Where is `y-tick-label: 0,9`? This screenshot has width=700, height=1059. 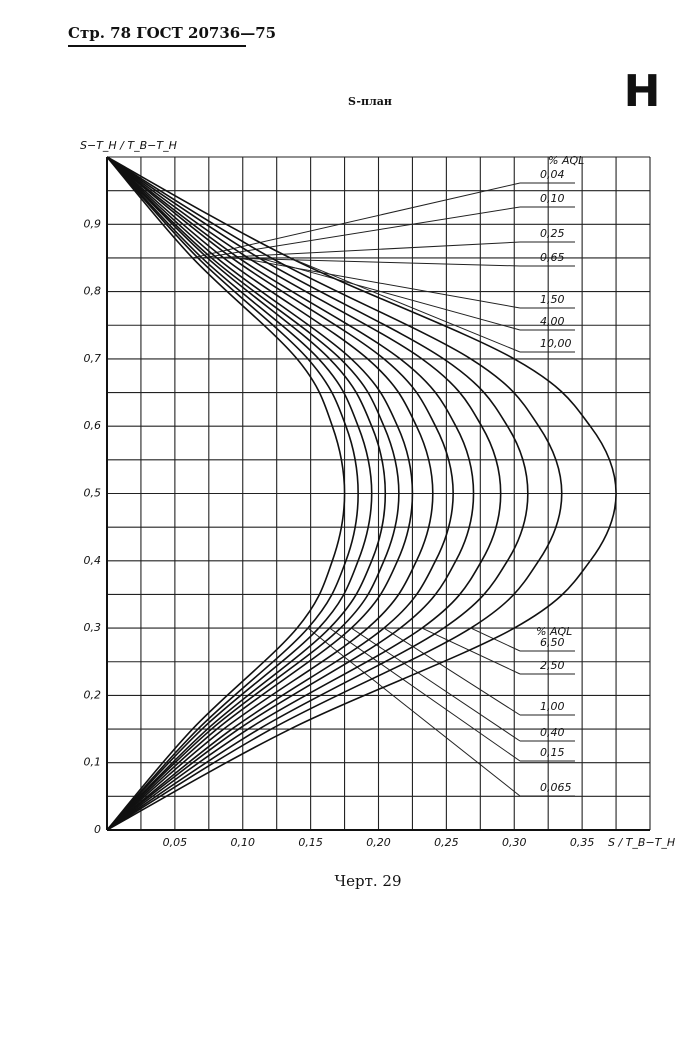 y-tick-label: 0,9 is located at coordinates (93, 223).